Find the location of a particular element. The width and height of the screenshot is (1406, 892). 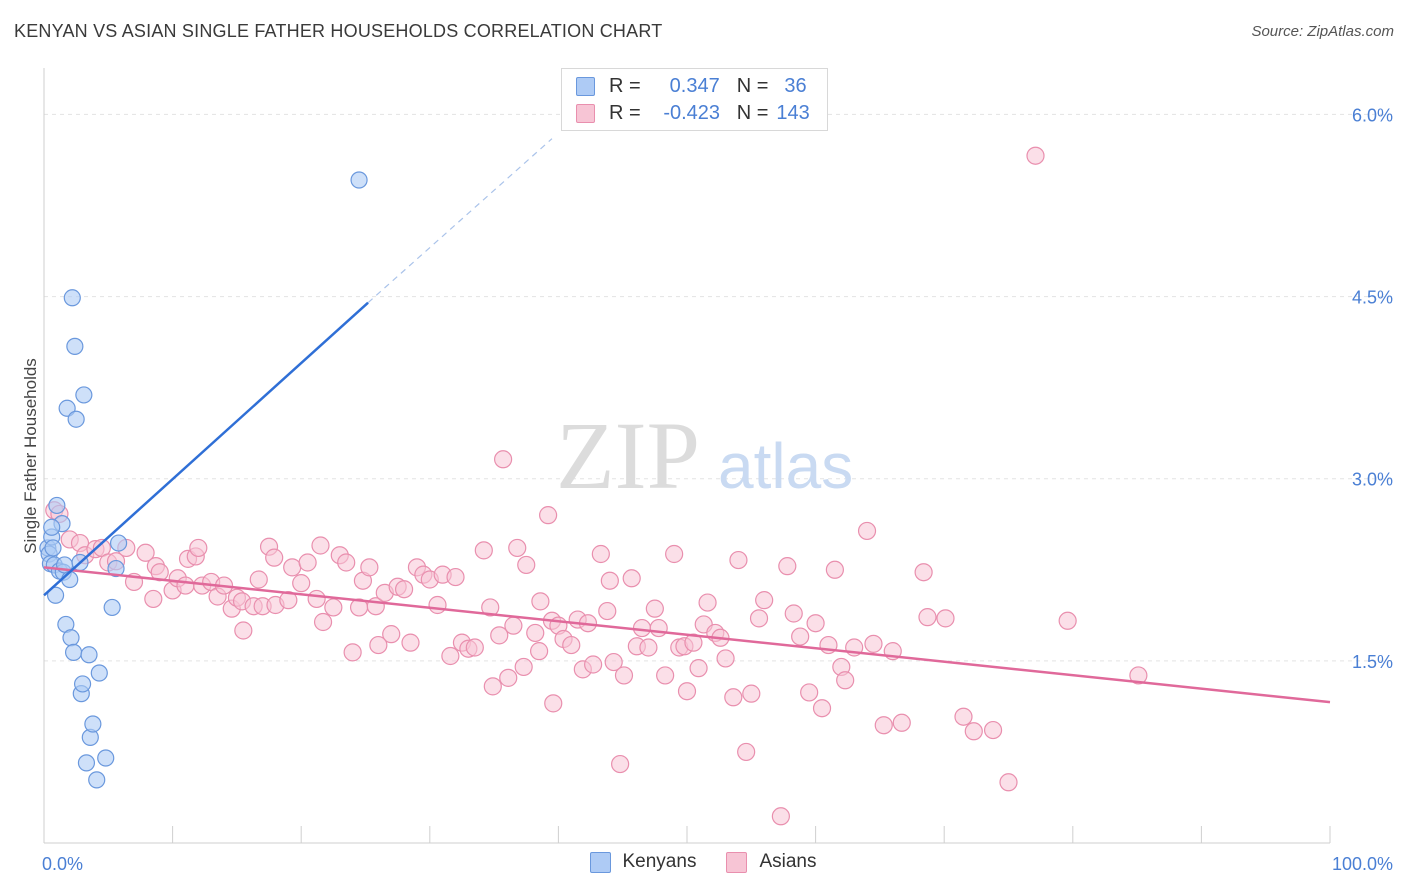

legend-r-label: R = is located at coordinates (625, 112).